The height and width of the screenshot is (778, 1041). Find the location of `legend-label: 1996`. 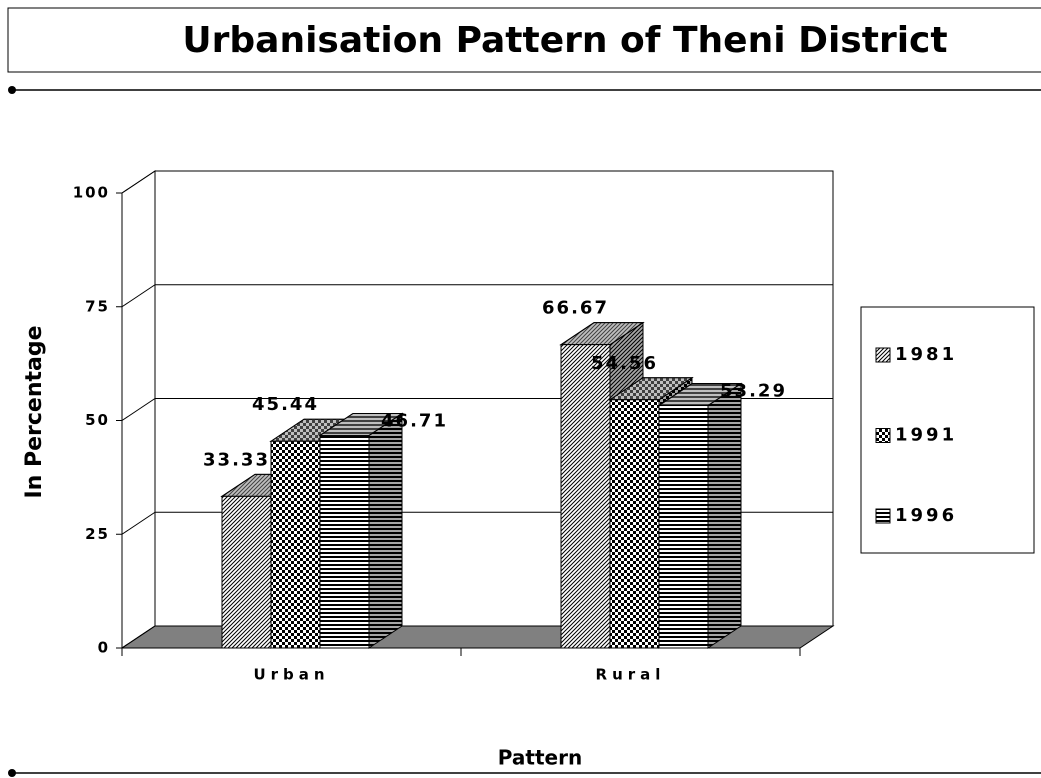

legend-label: 1996 is located at coordinates (926, 515).